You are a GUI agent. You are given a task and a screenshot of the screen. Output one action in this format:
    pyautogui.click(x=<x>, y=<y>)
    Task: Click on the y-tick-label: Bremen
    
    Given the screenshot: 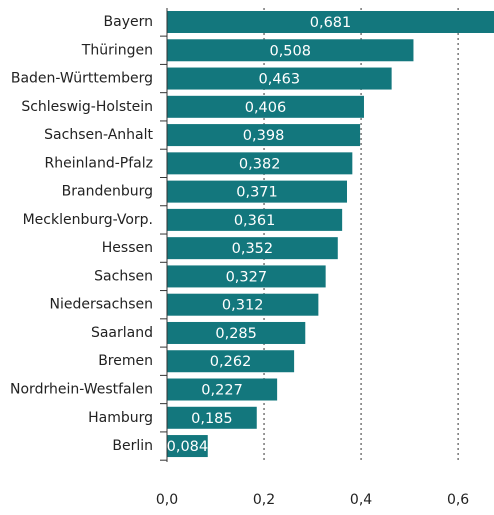 What is the action you would take?
    pyautogui.click(x=125, y=361)
    